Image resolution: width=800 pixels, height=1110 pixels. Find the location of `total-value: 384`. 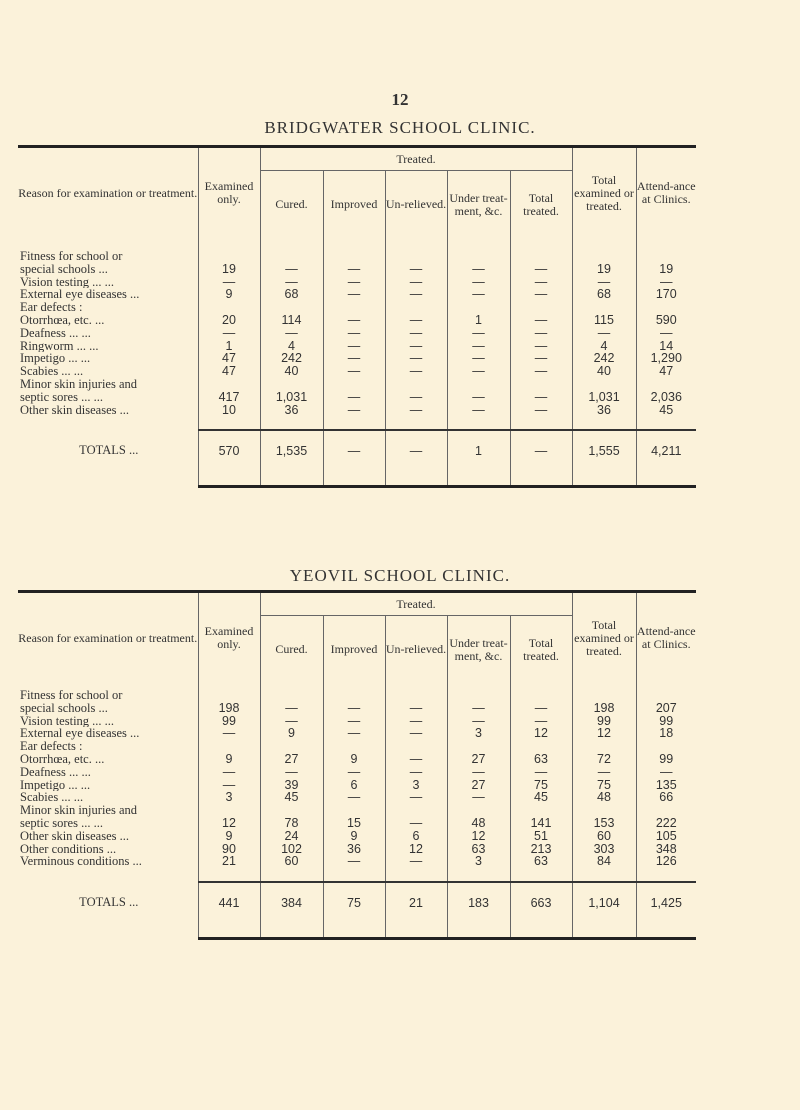

total-value: 384 is located at coordinates (291, 902).